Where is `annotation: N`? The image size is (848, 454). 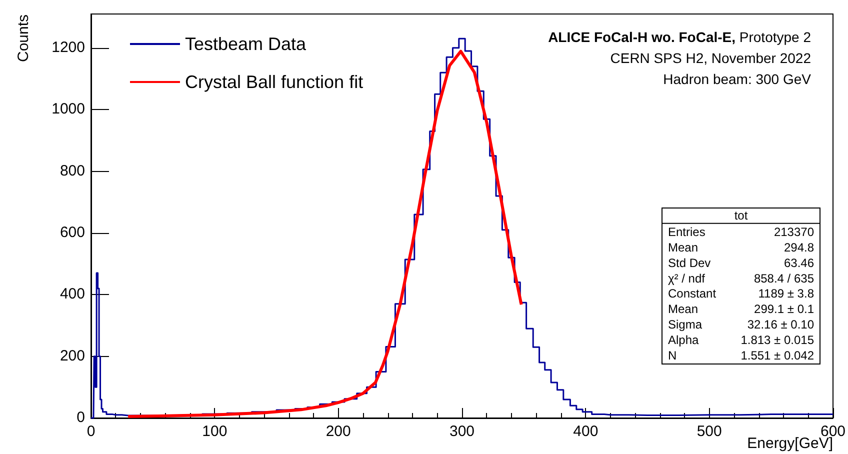 annotation: N is located at coordinates (672, 355).